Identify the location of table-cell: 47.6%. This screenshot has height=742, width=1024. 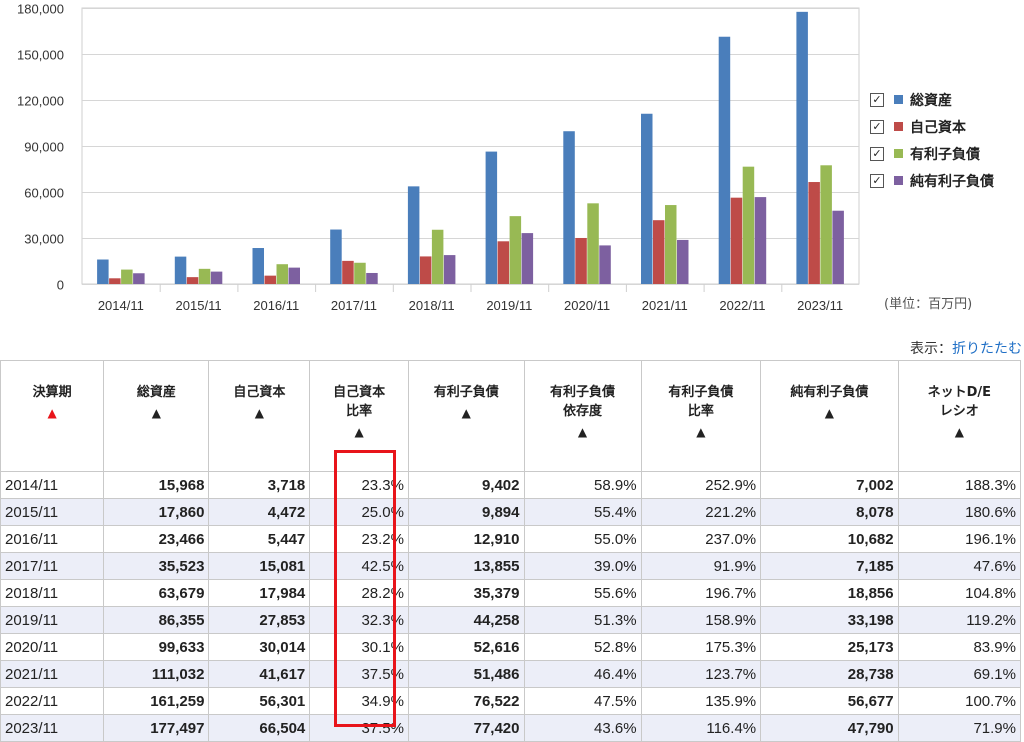
(959, 566).